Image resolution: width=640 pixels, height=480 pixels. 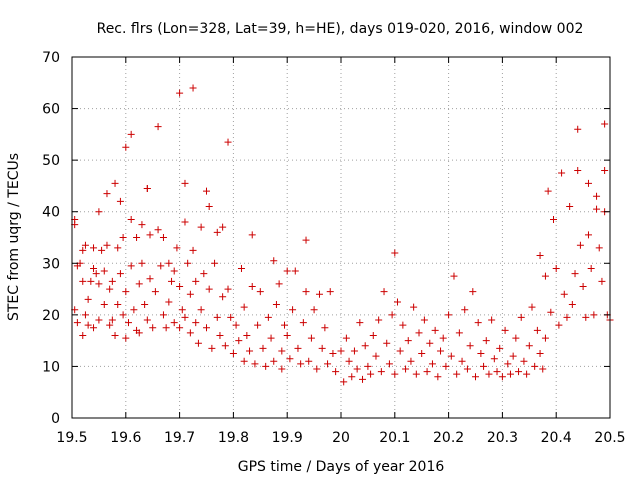 What do you see at coordinates (51, 110) in the screenshot?
I see `y-tick-label: 60` at bounding box center [51, 110].